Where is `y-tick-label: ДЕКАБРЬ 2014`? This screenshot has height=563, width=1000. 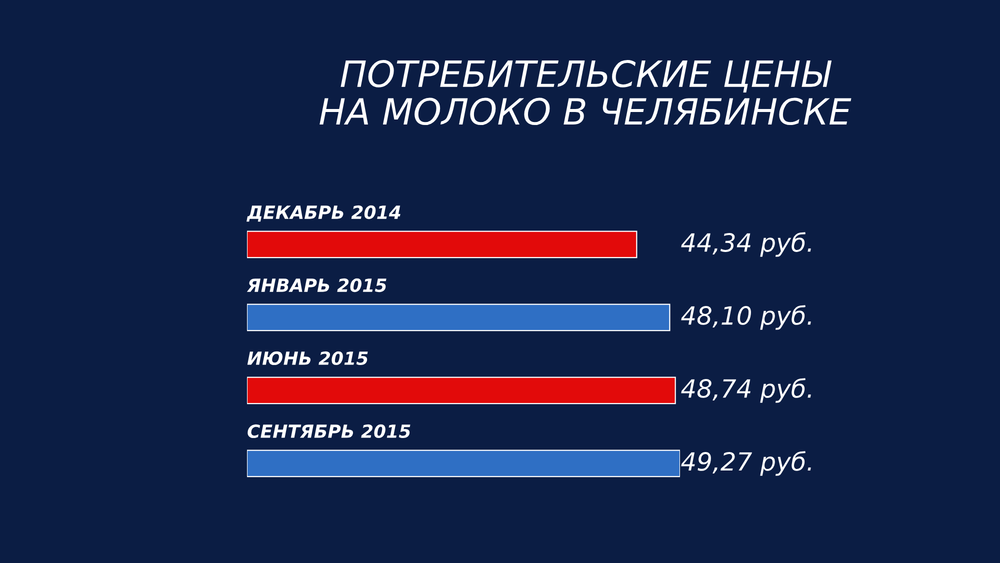
y-tick-label: ДЕКАБРЬ 2014 is located at coordinates (323, 213).